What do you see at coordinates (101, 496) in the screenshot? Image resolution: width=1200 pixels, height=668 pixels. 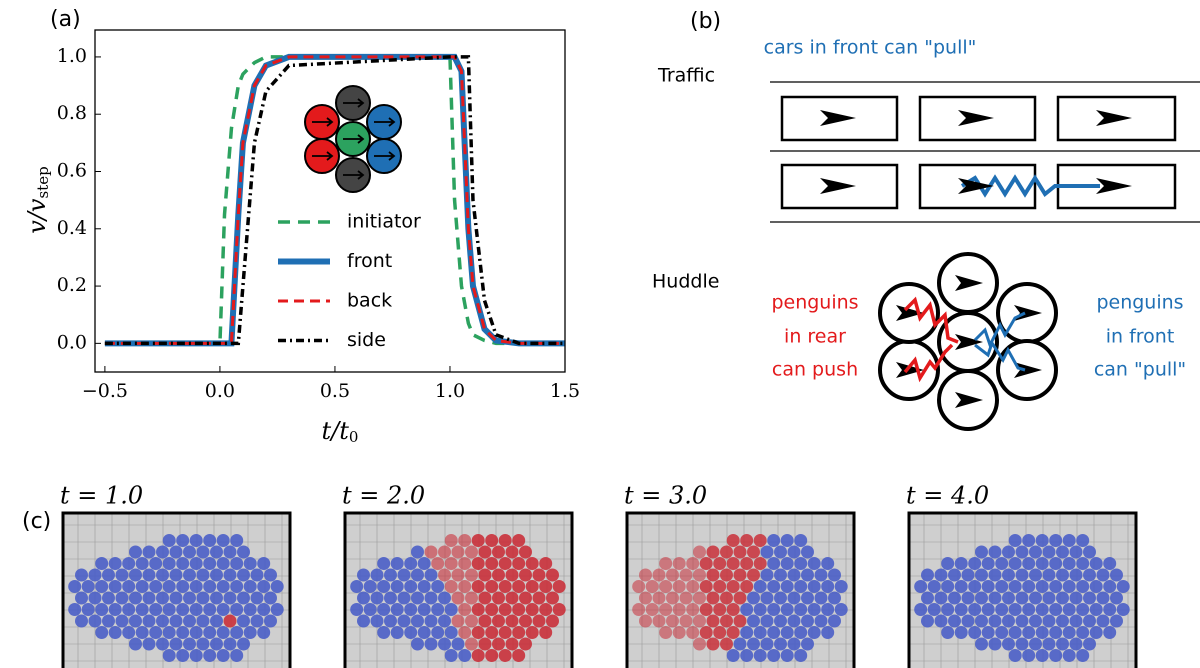 I see `snapshot-title: t = 1.0` at bounding box center [101, 496].